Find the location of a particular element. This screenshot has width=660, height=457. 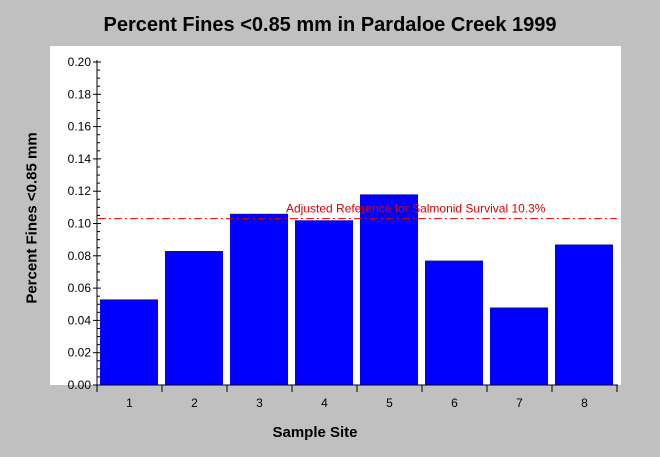

y-axis-title: Percent Fines <0.85 mm is located at coordinates (32, 218).